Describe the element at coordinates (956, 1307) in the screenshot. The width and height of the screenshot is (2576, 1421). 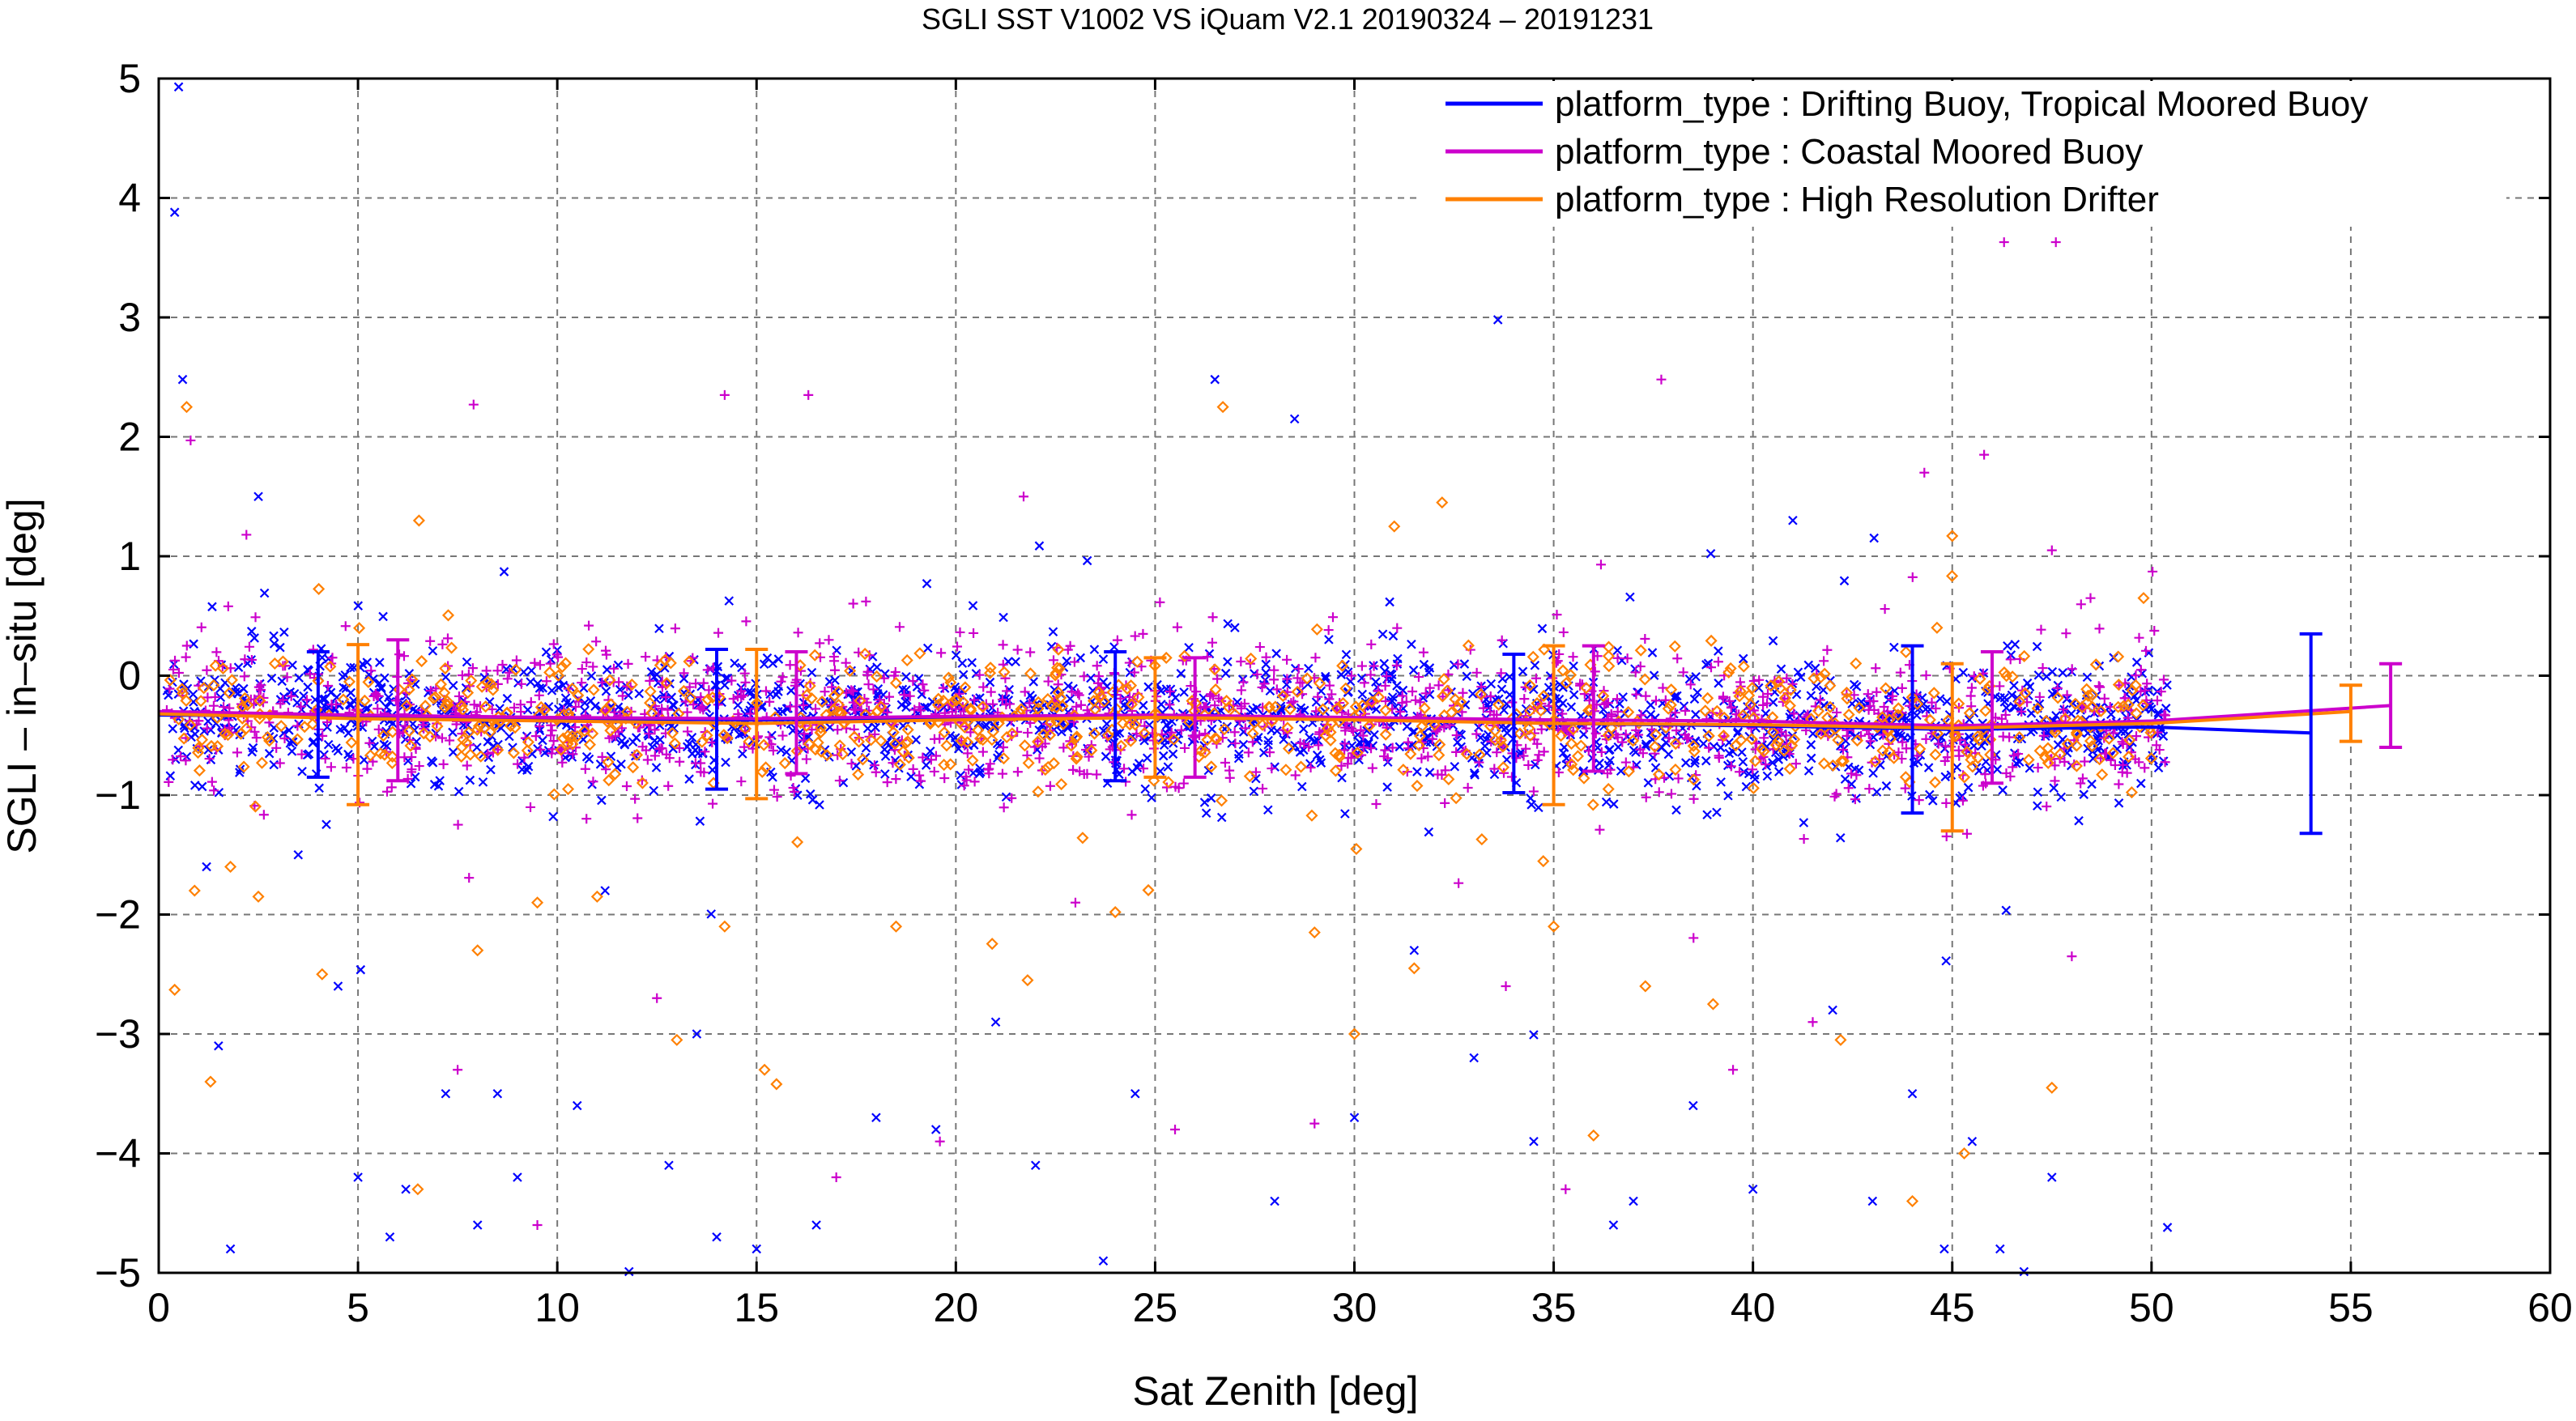
I see `x-tick-label: 20` at that location.